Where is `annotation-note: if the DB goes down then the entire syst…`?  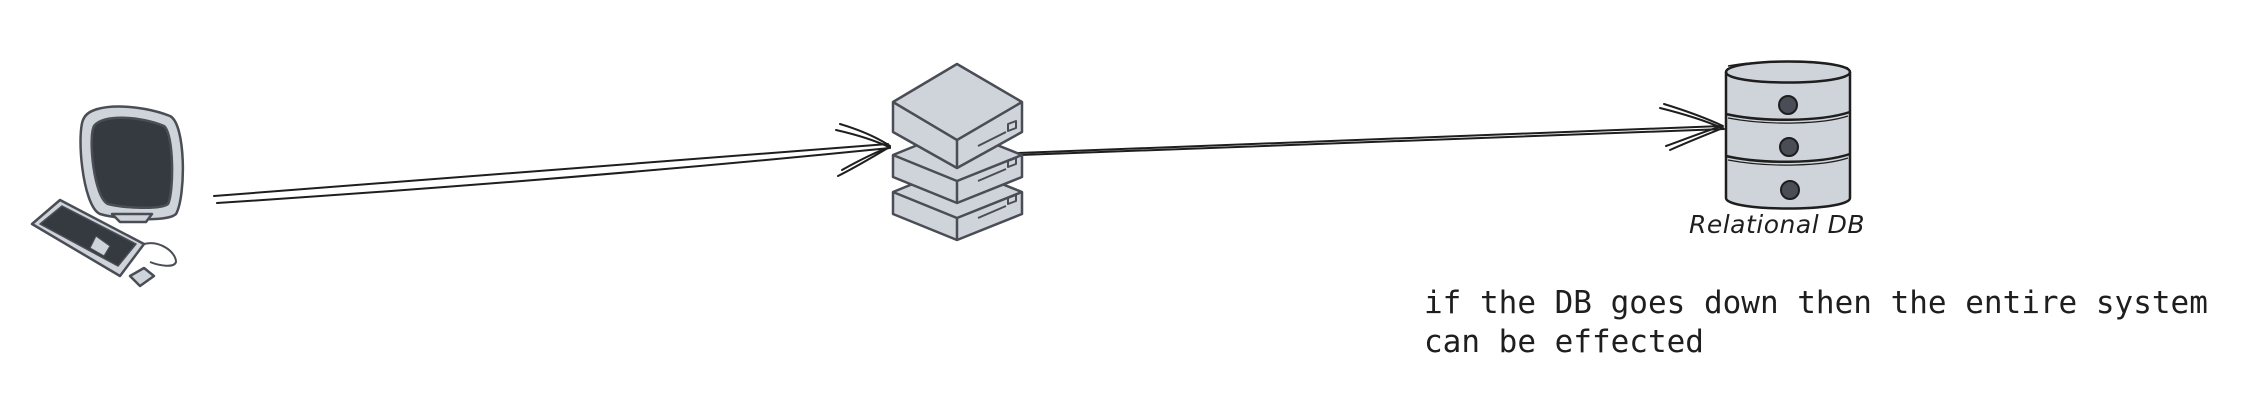 annotation-note: if the DB goes down then the entire syst… is located at coordinates (1816, 322).